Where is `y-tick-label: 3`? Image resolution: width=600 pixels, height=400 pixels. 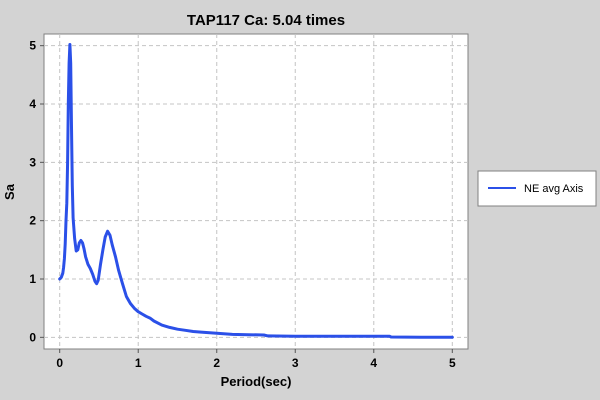
y-tick-label: 3 is located at coordinates (32, 162).